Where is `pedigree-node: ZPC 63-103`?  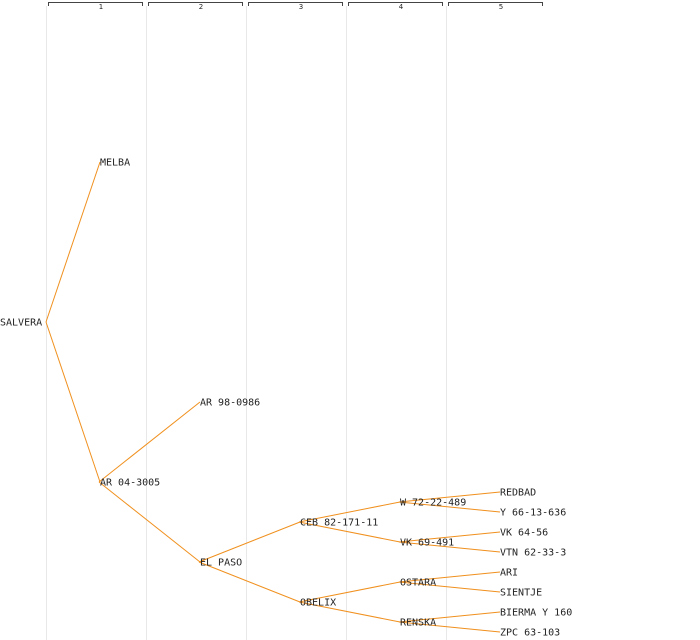
pedigree-node: ZPC 63-103 is located at coordinates (530, 633).